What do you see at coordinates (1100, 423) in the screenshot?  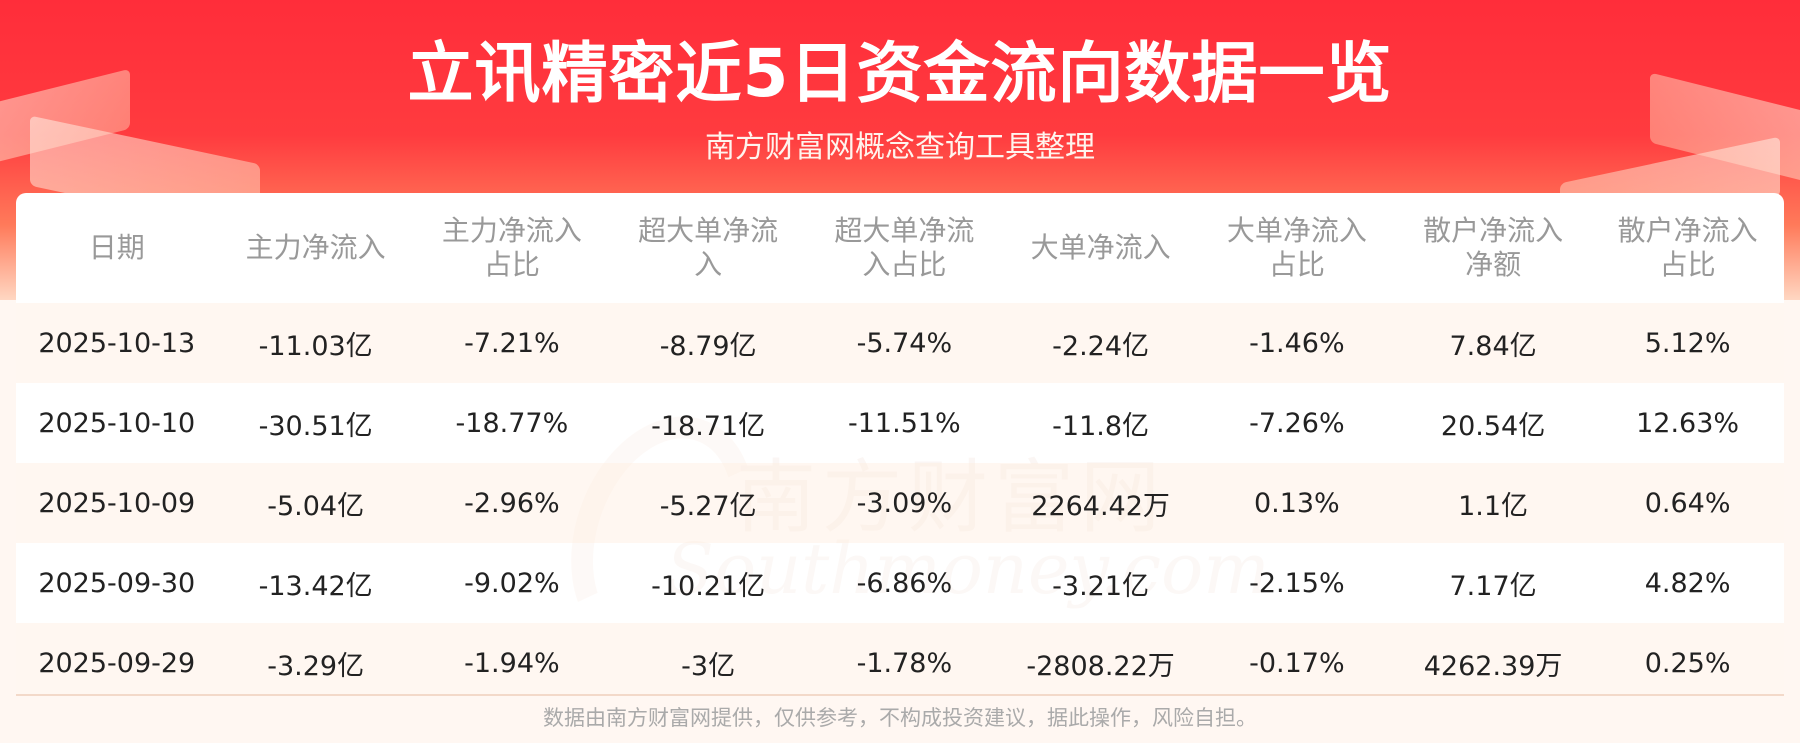 I see `table-cell: -11.8亿` at bounding box center [1100, 423].